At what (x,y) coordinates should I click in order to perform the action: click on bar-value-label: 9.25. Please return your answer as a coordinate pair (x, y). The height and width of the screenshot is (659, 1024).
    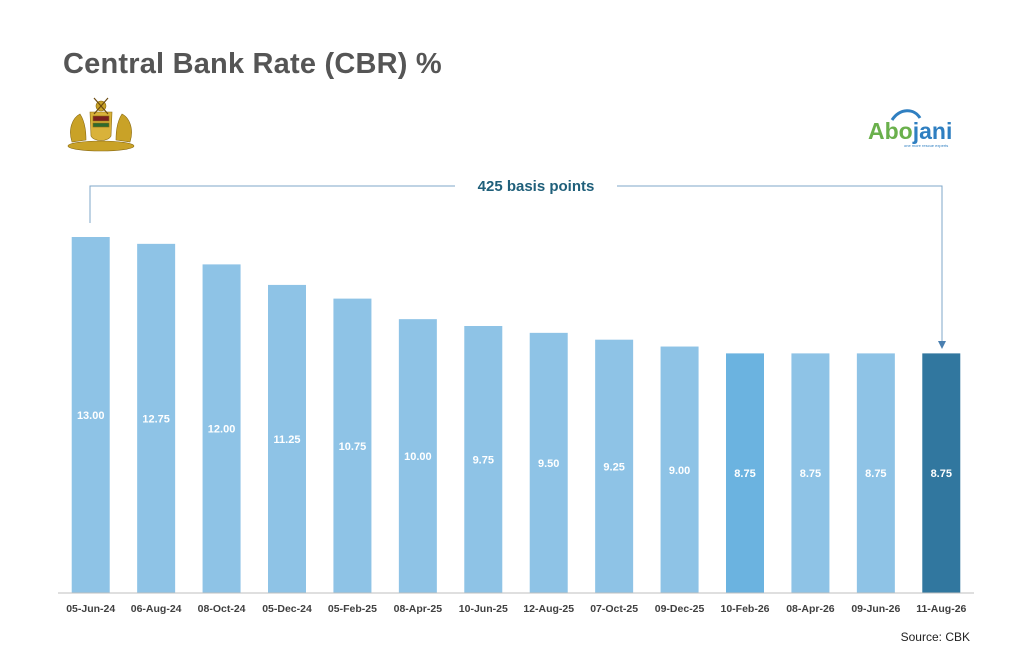
    Looking at the image, I should click on (613, 467).